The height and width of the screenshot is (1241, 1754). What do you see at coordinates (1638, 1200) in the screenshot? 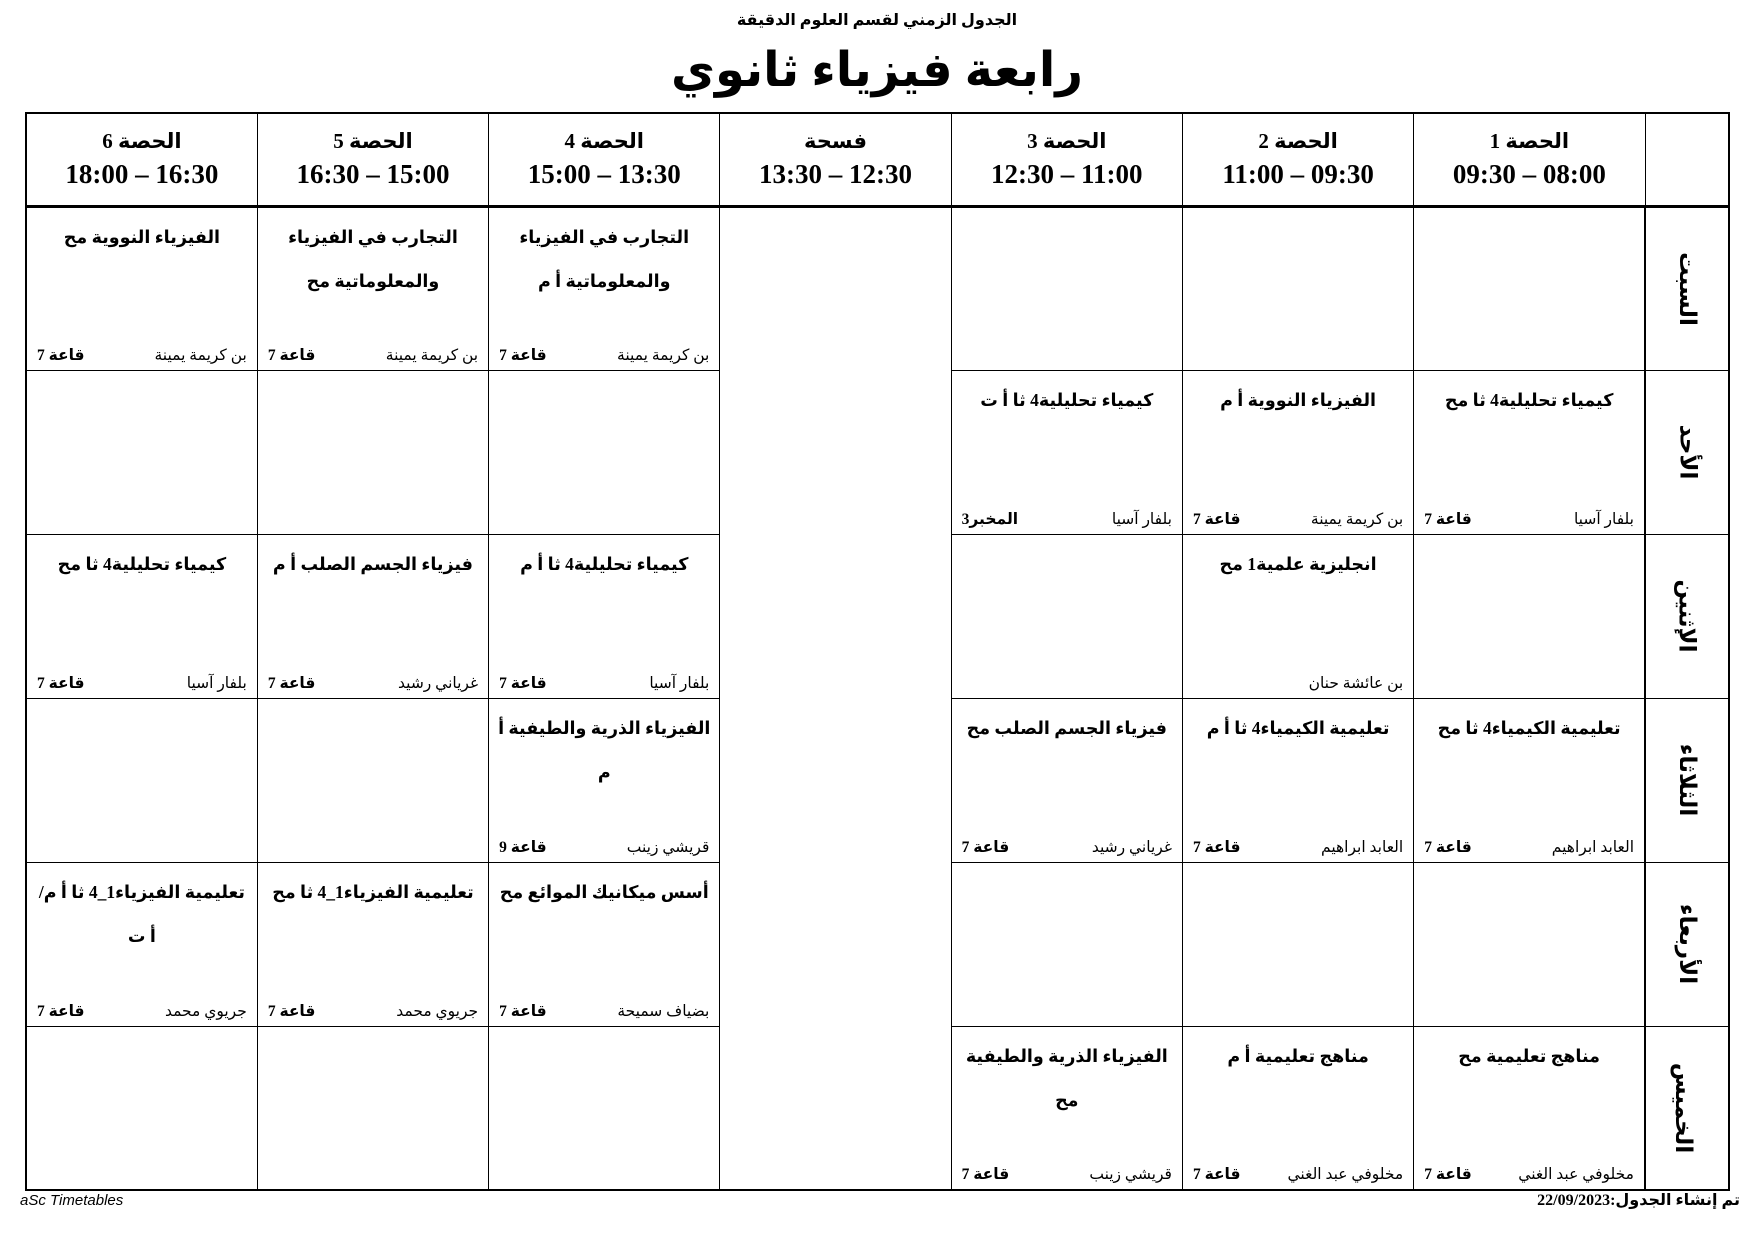
I see `generation-date: تم إنشاء الجدول:22/09/2023` at bounding box center [1638, 1200].